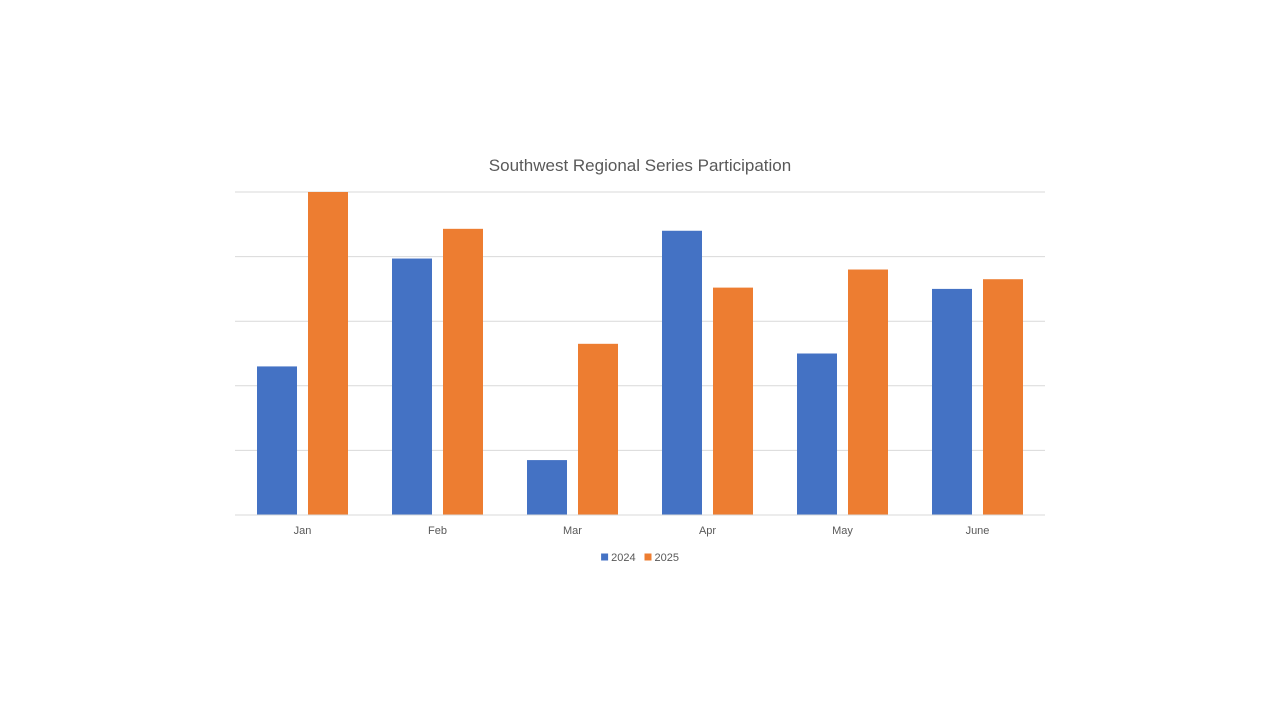  What do you see at coordinates (277, 440) in the screenshot?
I see `bar-2024-jan` at bounding box center [277, 440].